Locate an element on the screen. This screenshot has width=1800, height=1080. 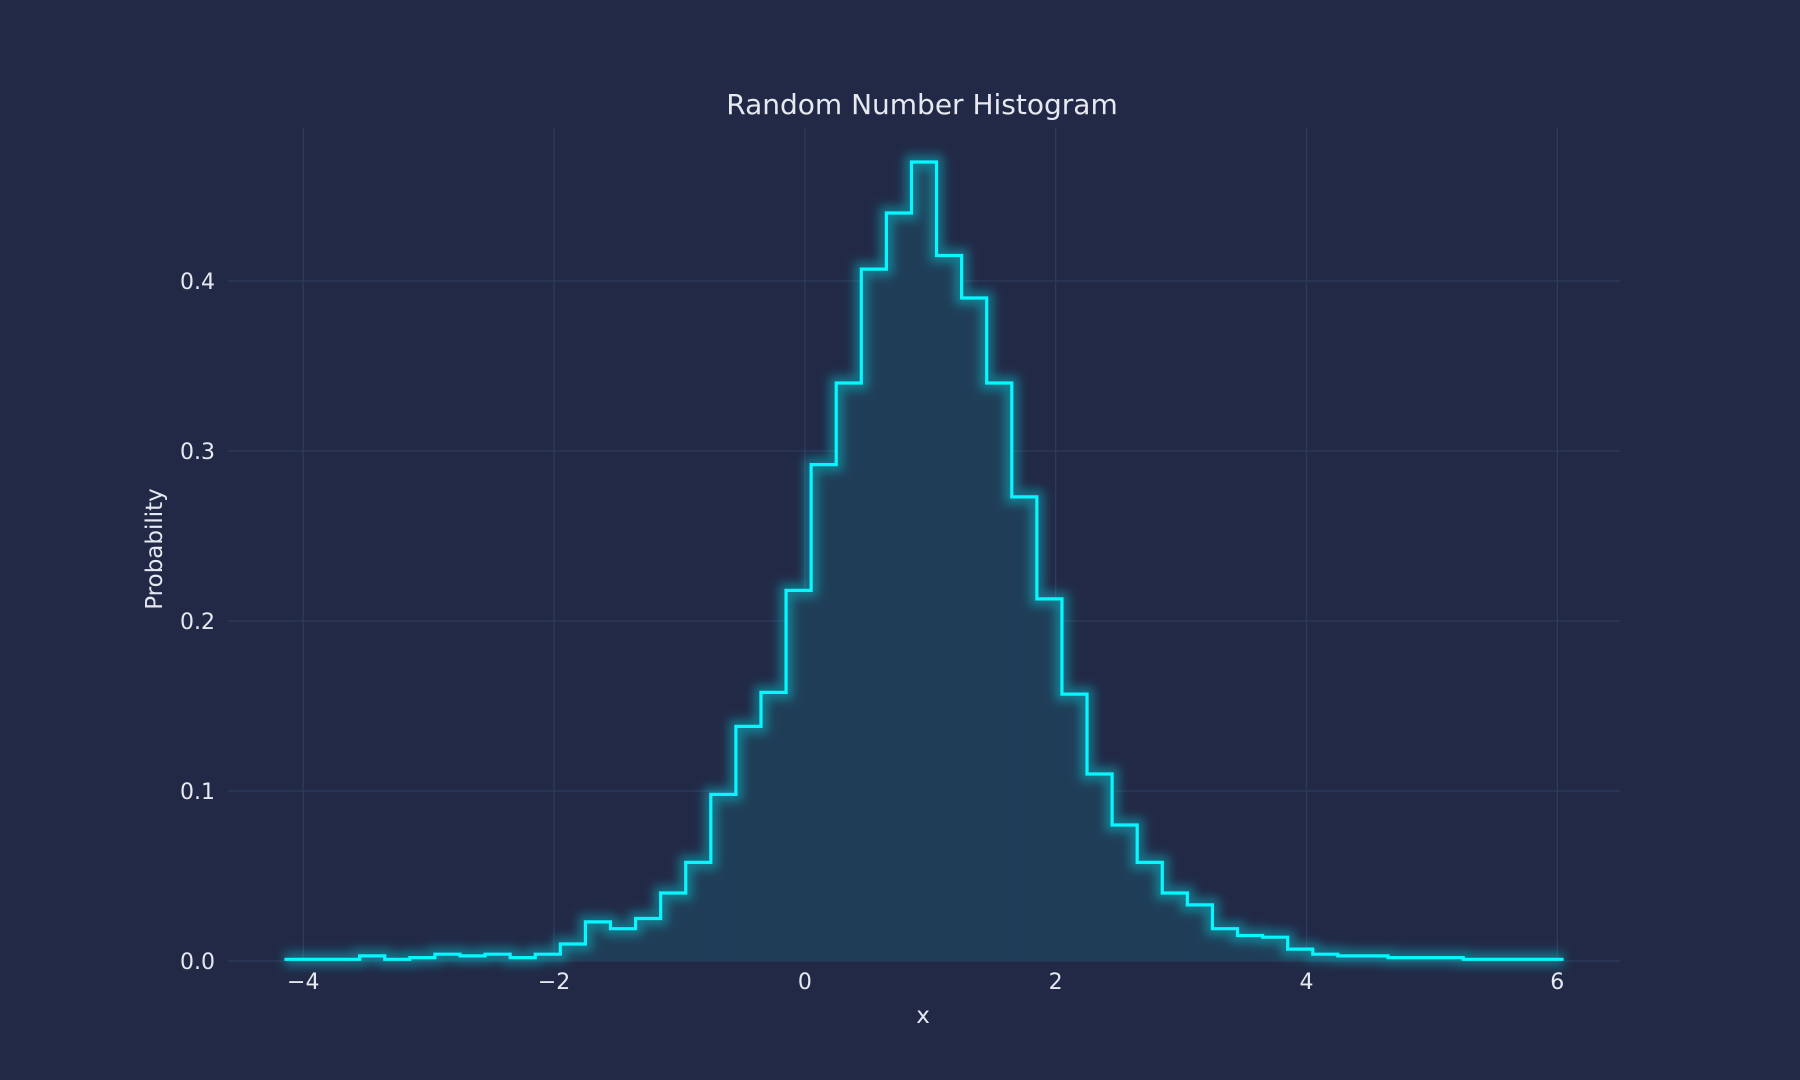
y-tick-label: 0.3 is located at coordinates (197, 452).